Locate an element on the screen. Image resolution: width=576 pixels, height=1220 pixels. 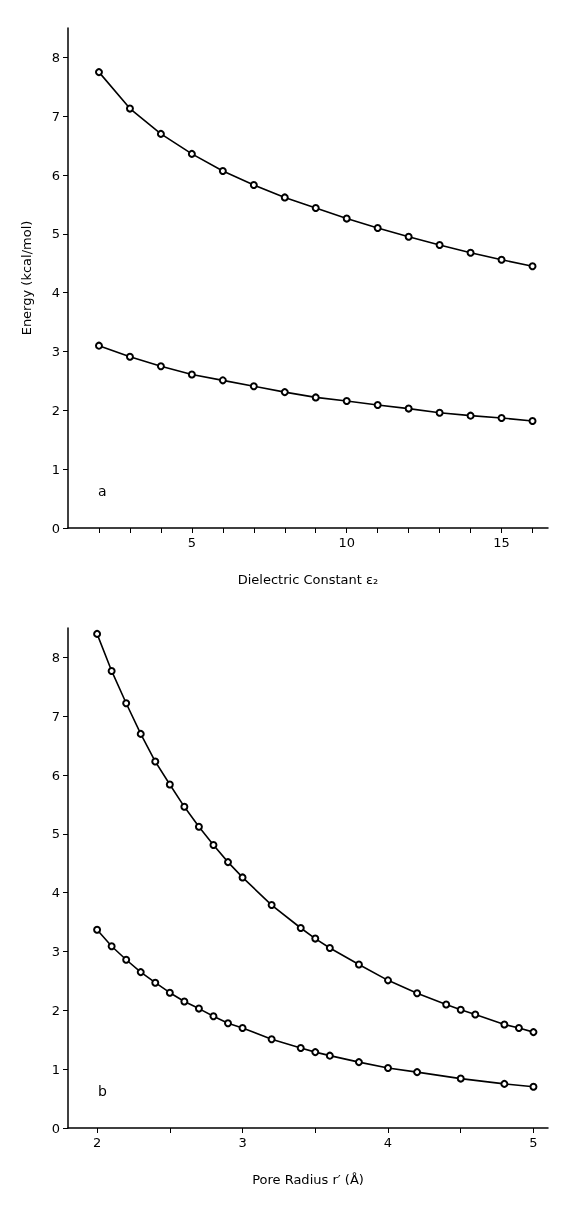
y-axis-title: Energy (kcal/mol) is located at coordinates (26, 278).